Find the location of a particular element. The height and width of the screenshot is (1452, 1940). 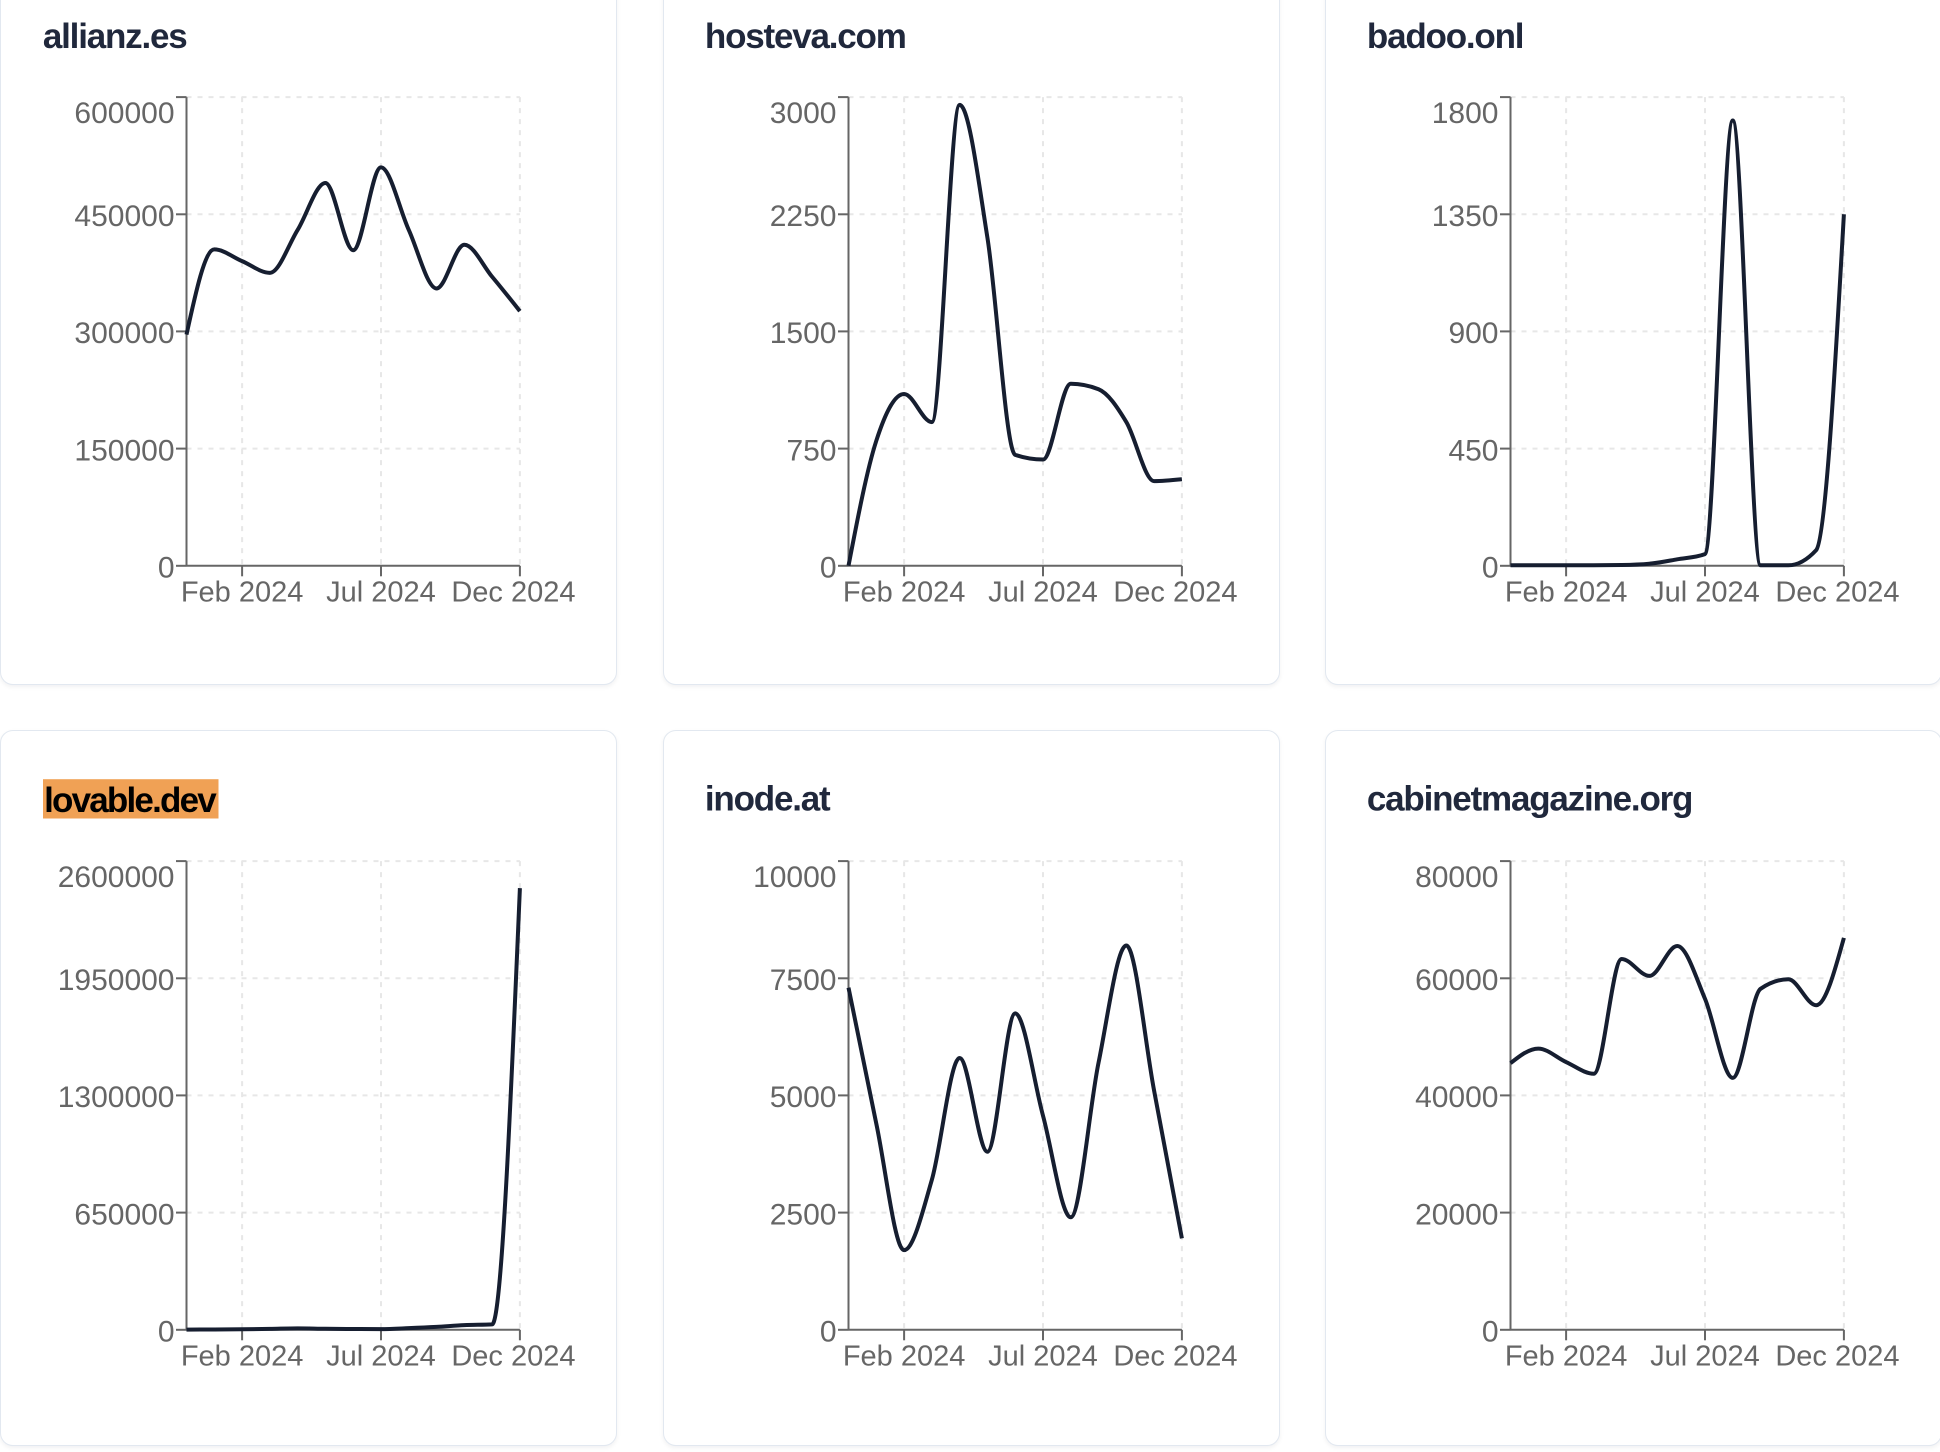

svg-text: 20000 is located at coordinates (1456, 1214).